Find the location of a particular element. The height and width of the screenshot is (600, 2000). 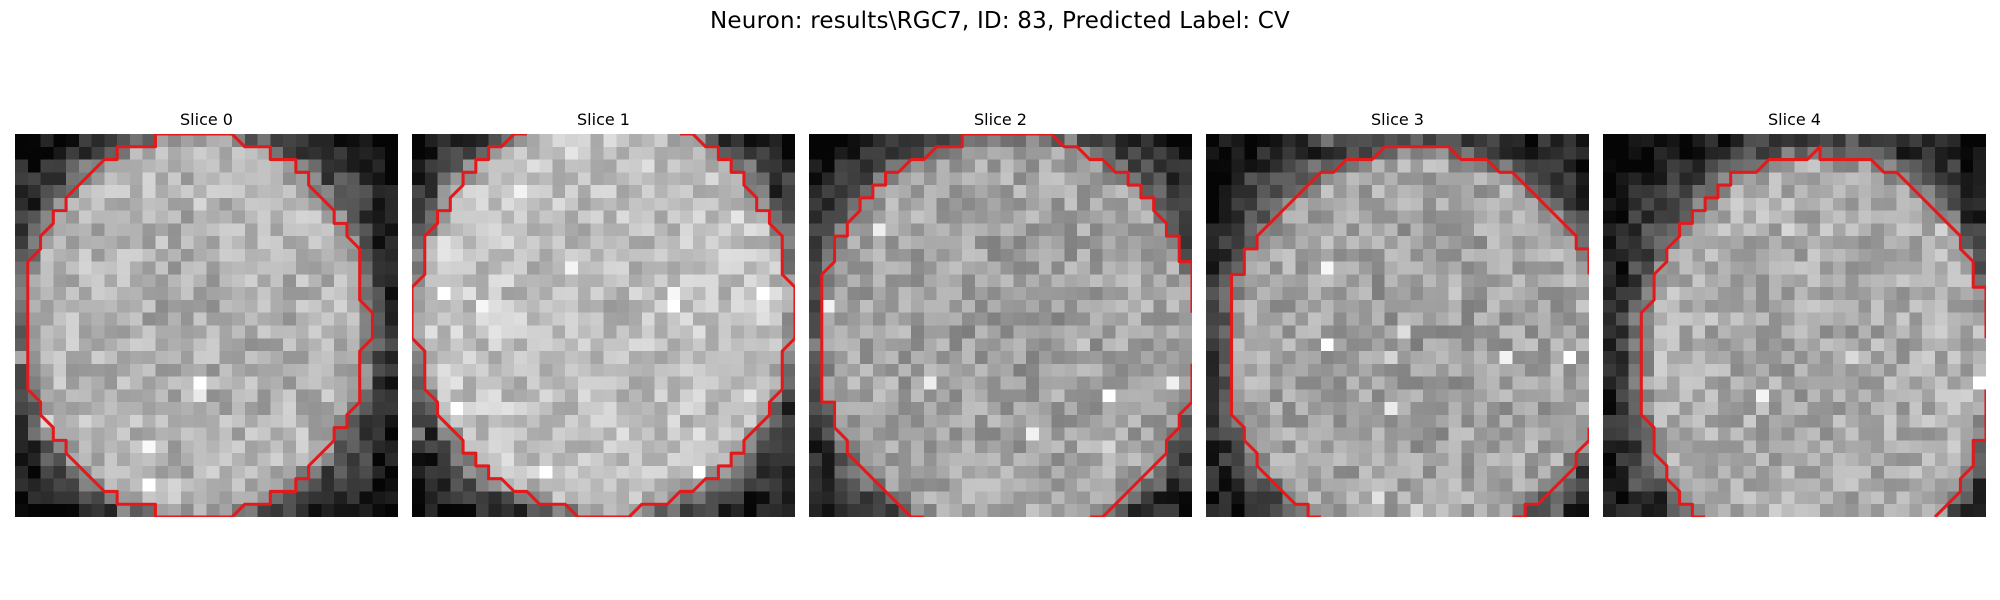

slice-title: Slice 0 is located at coordinates (206, 119).